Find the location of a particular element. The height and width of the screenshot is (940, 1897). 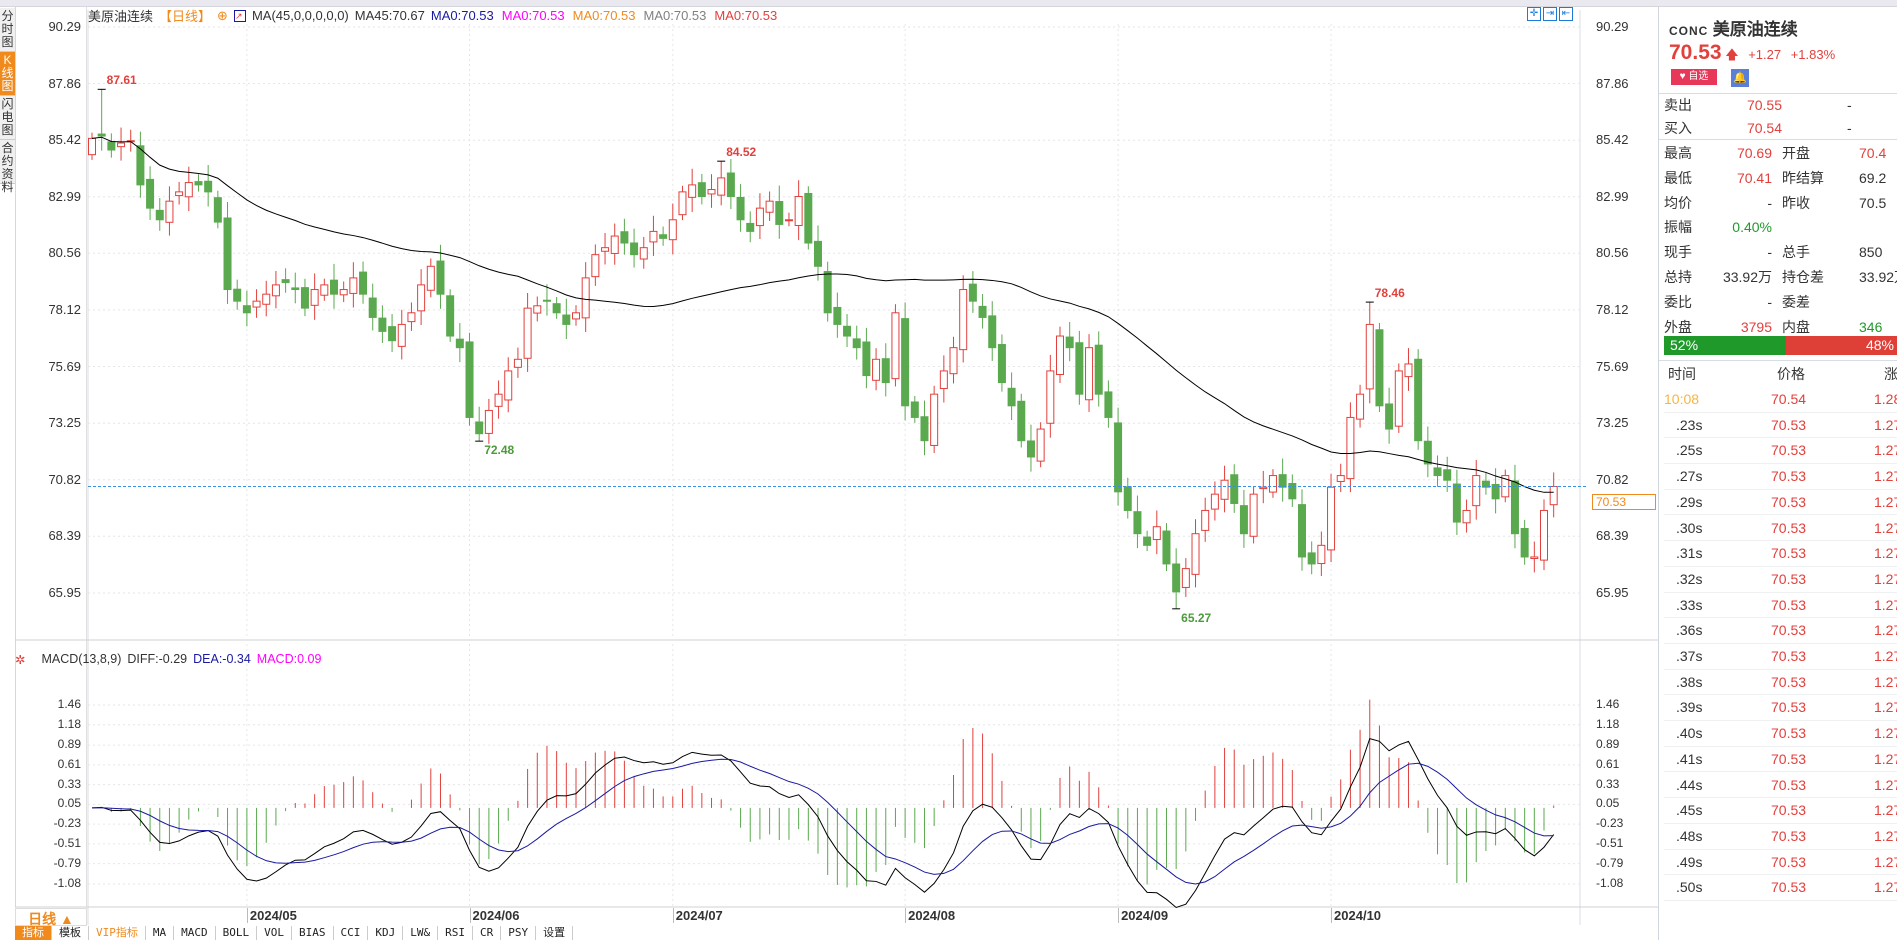

indicator-tab: RSI is located at coordinates (455, 933).